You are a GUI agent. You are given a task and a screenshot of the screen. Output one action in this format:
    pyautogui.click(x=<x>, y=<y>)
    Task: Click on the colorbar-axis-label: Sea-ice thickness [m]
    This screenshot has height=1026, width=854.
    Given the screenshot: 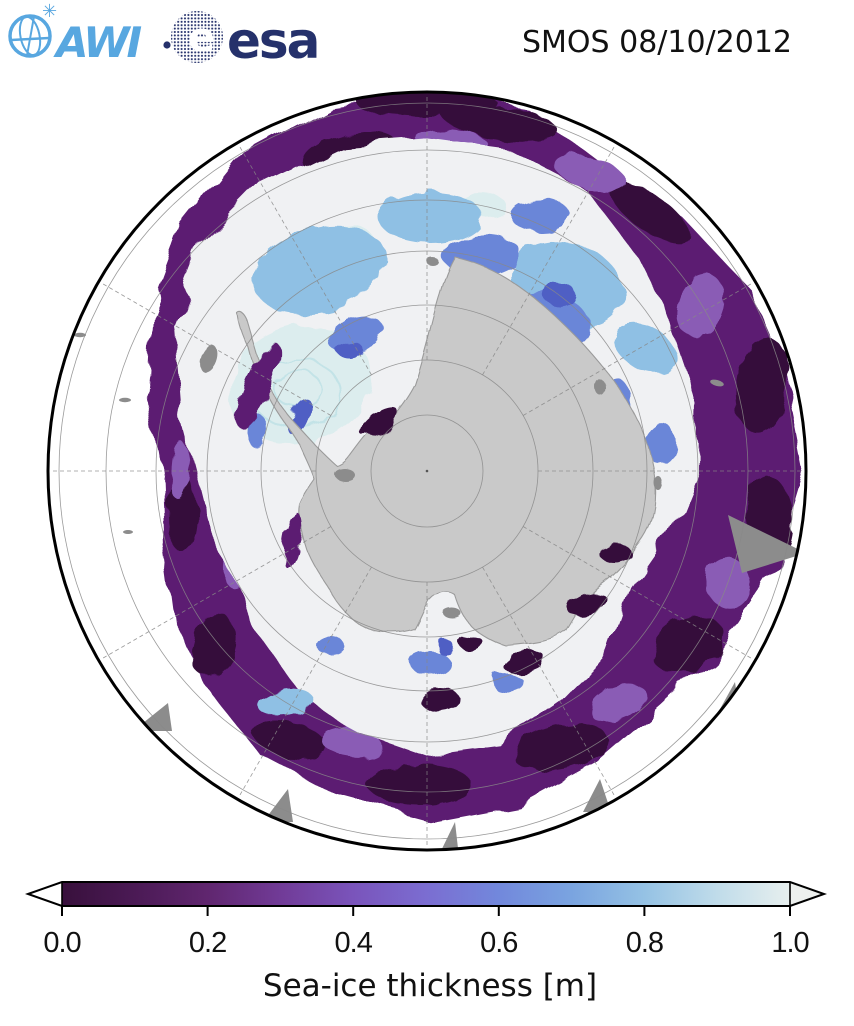 What is the action you would take?
    pyautogui.click(x=430, y=986)
    